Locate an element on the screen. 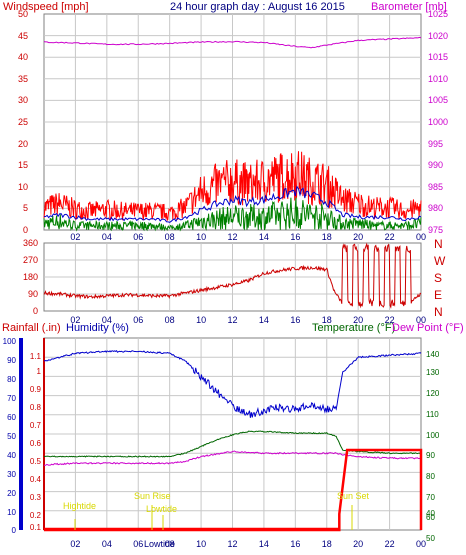  x-axis-labels-wind: 02 04 06 08 10 12 14 16 18 20 22 00 is located at coordinates (248, 237).